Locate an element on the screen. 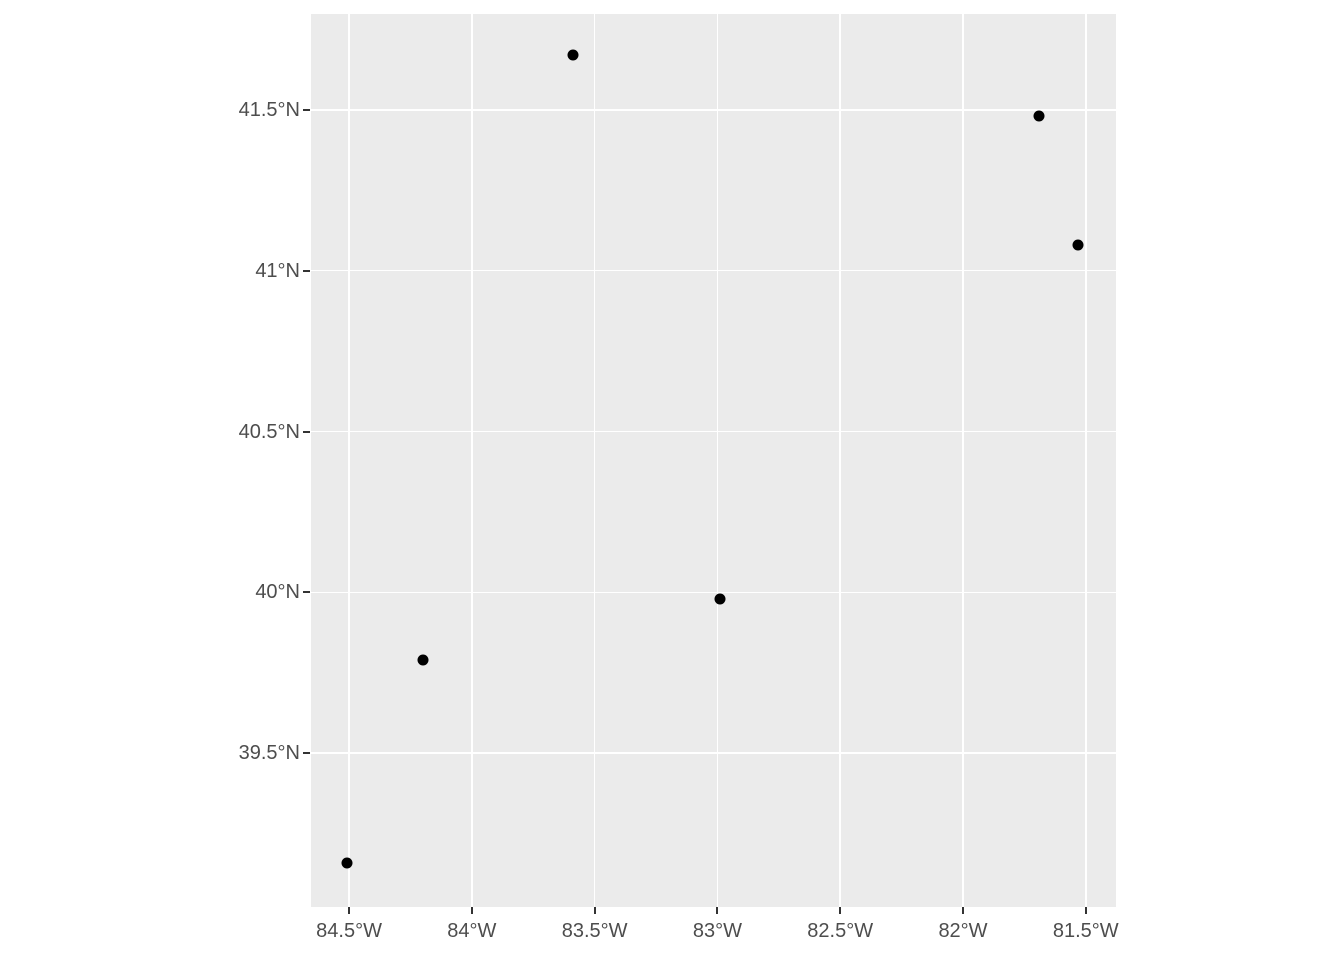  y-tick-label: 40°N is located at coordinates (277, 592).